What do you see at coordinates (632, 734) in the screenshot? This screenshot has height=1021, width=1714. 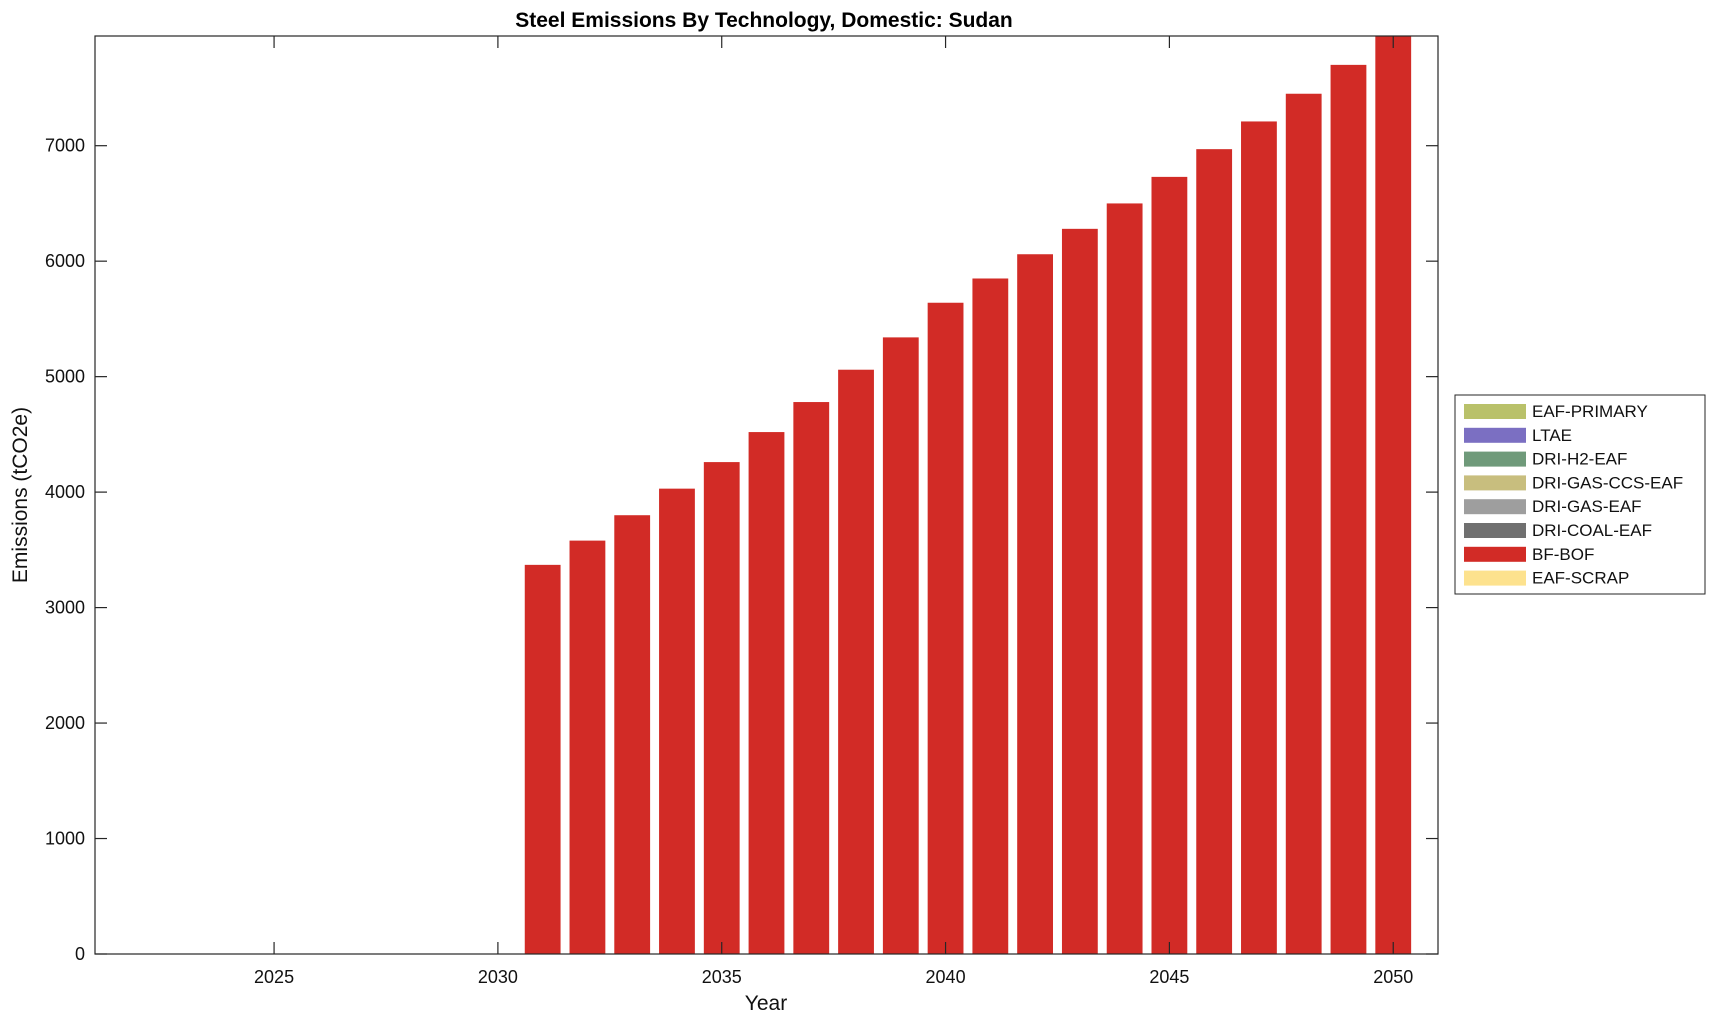 I see `bar-bf-bof-2033` at bounding box center [632, 734].